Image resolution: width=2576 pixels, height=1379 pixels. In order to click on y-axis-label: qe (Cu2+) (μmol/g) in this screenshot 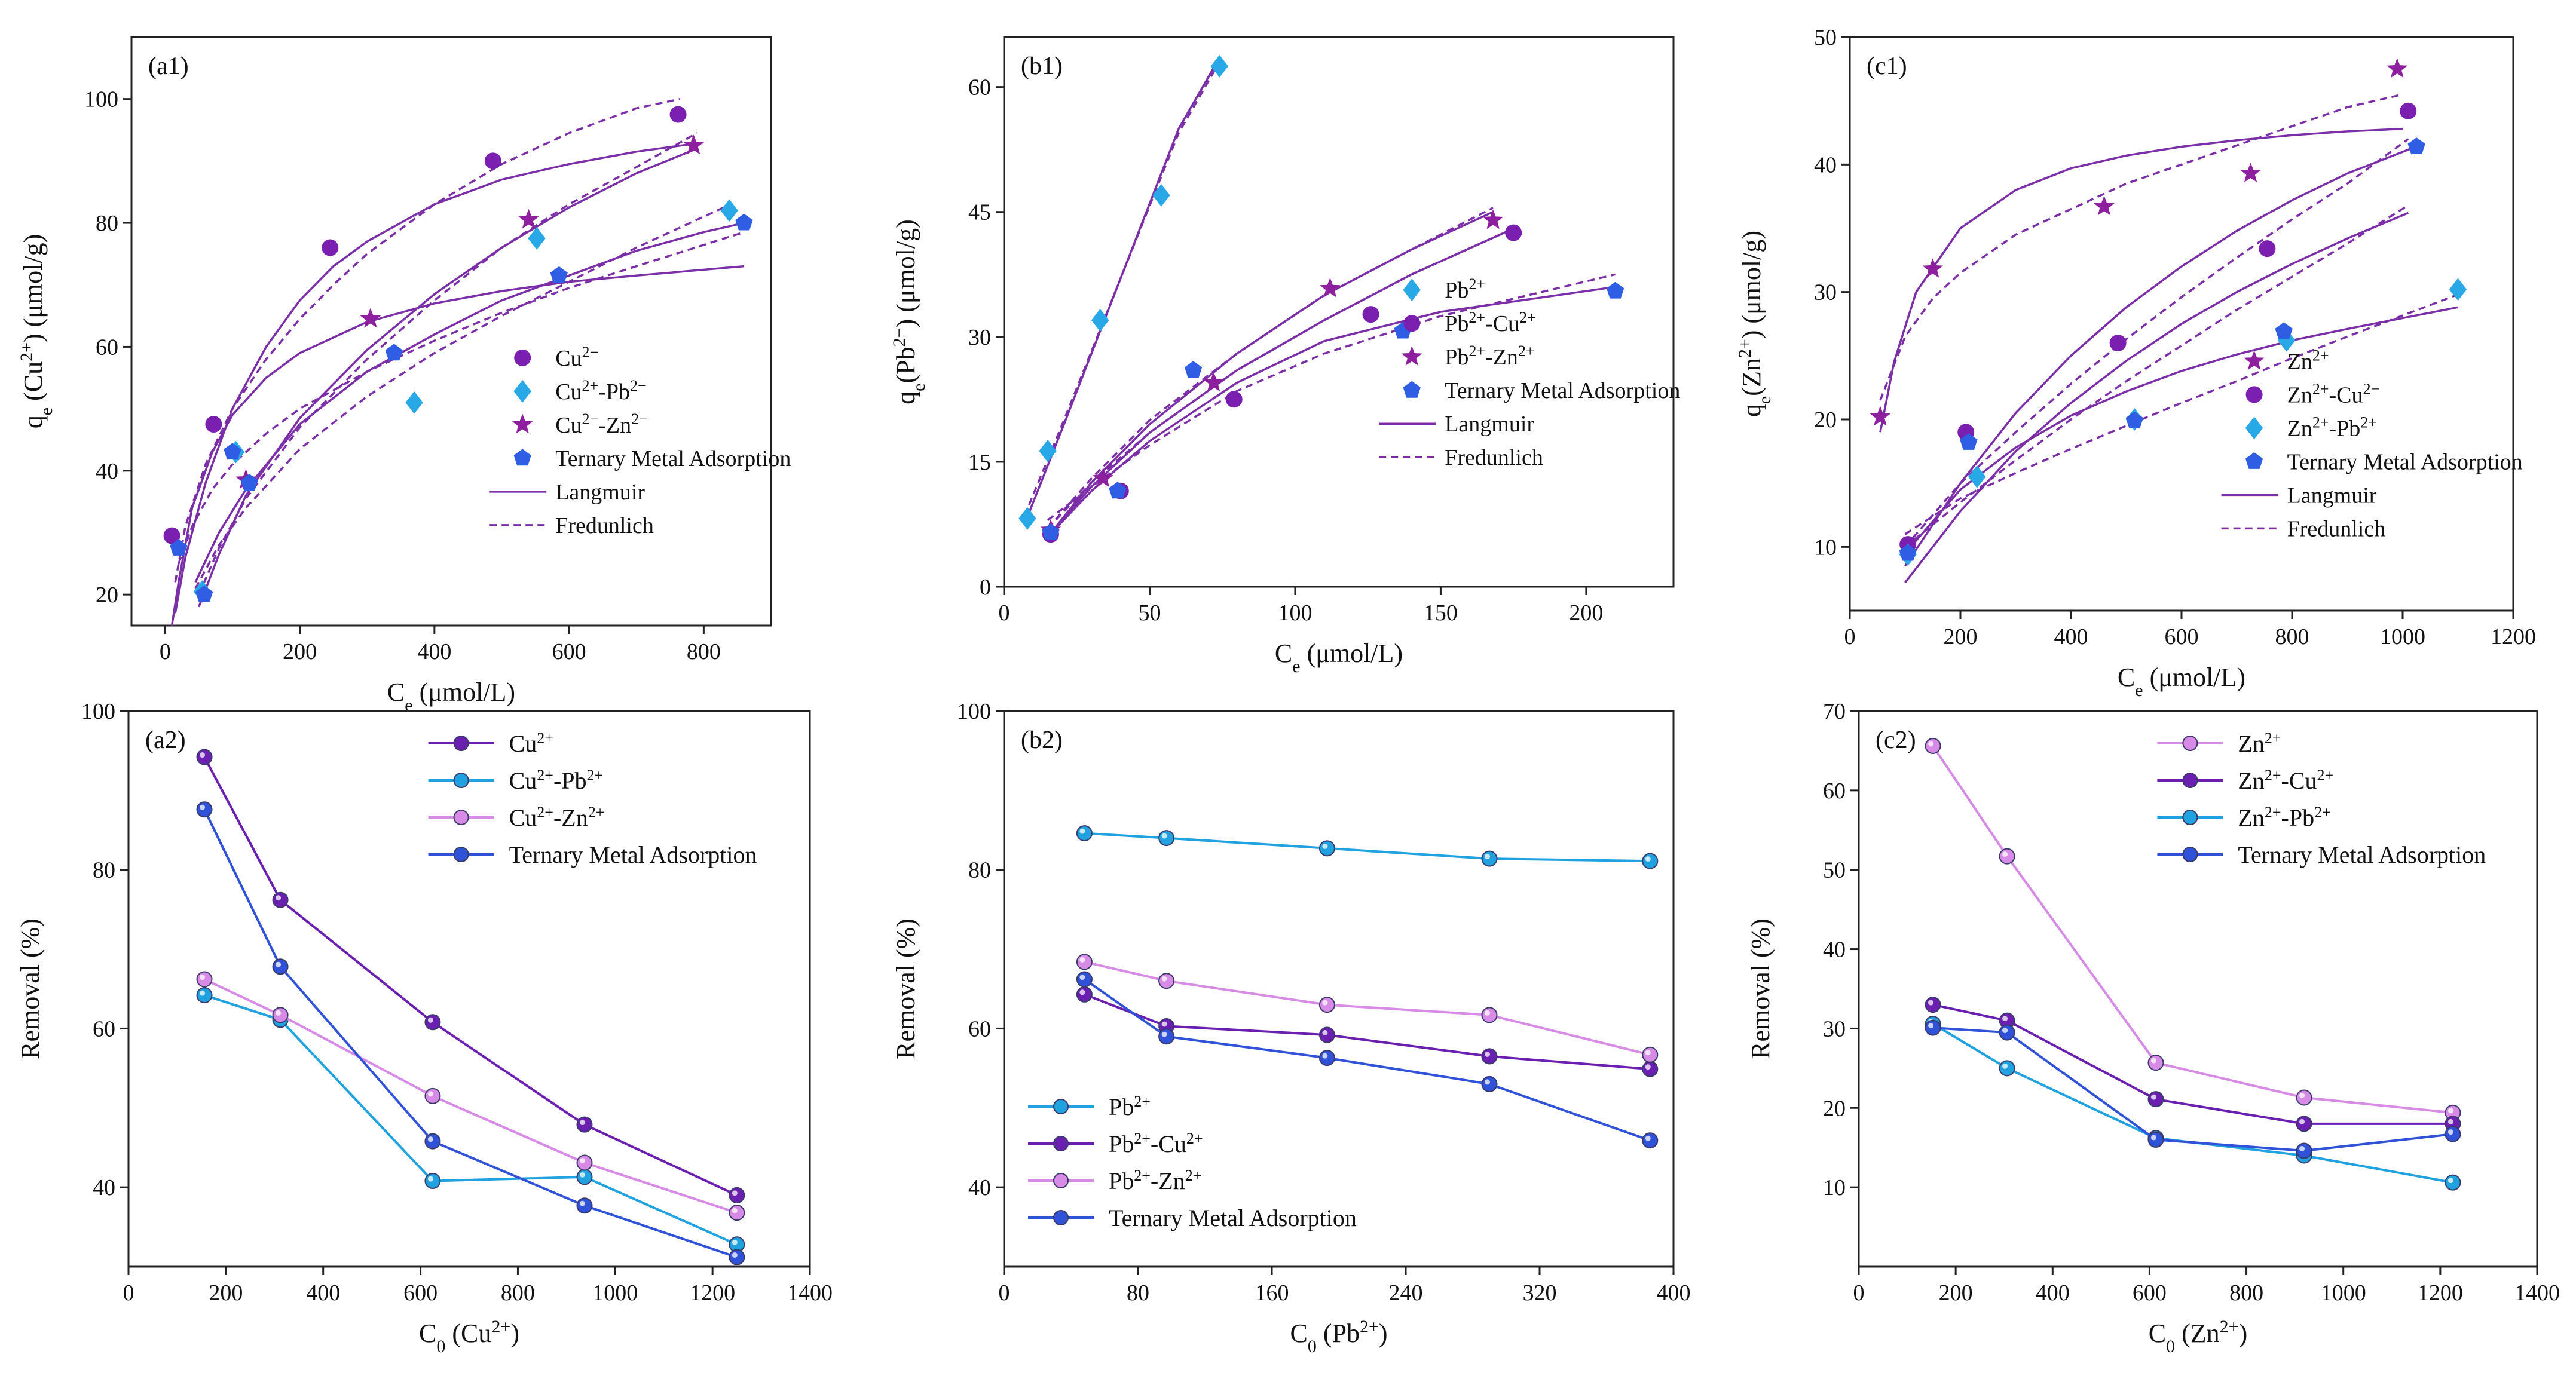, I will do `click(36, 331)`.